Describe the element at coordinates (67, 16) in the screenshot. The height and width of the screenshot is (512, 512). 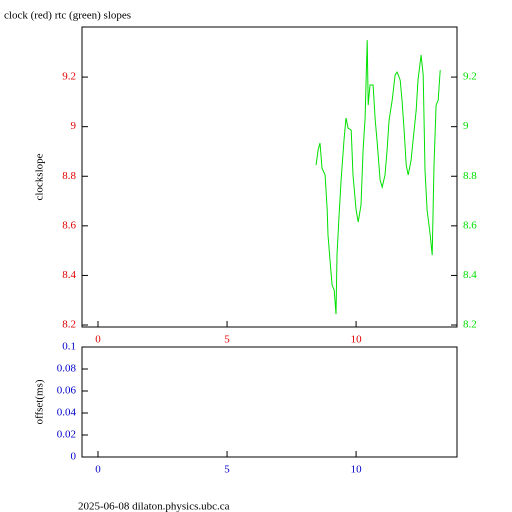
I see `chart-title: clock (red) rtc (green) slopes` at that location.